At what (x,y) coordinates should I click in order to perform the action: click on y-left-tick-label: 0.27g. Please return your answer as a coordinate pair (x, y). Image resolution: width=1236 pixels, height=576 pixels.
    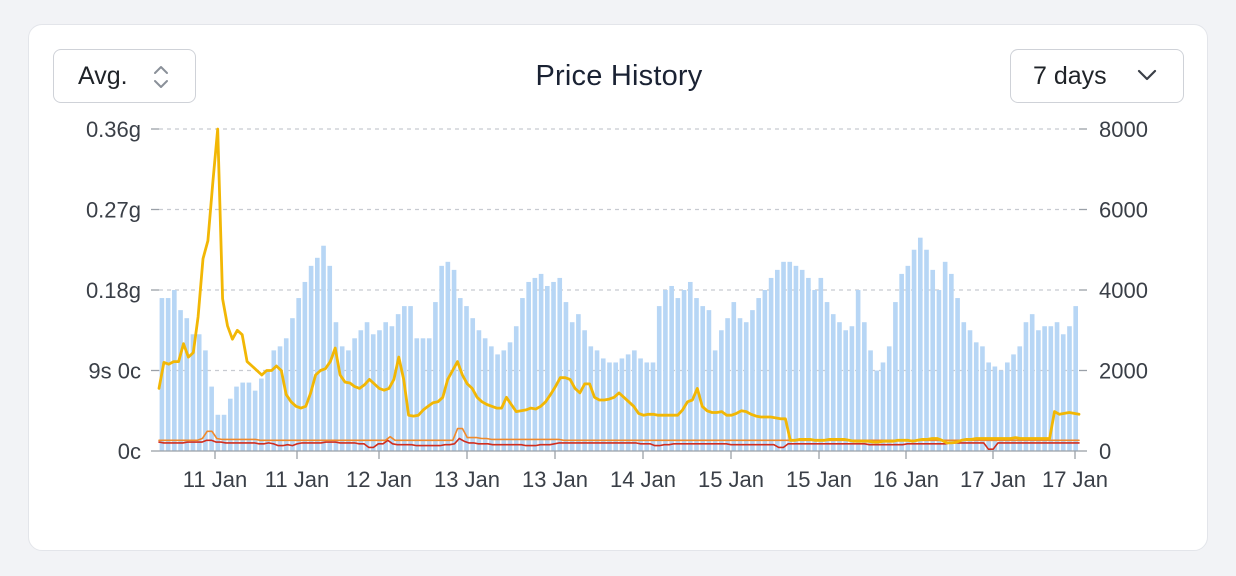
    Looking at the image, I should click on (113, 210).